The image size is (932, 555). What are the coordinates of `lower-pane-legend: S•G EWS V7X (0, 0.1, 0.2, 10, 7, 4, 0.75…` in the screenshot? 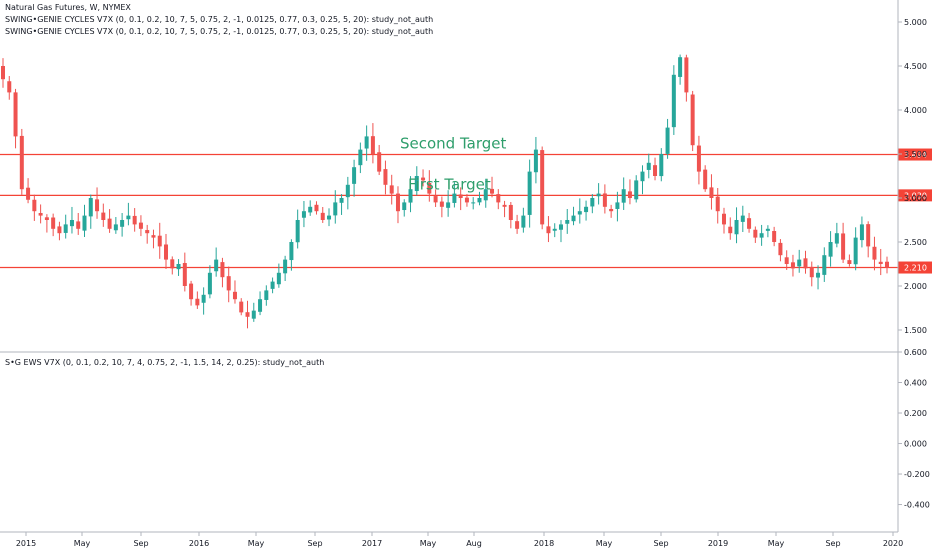 It's located at (165, 362).